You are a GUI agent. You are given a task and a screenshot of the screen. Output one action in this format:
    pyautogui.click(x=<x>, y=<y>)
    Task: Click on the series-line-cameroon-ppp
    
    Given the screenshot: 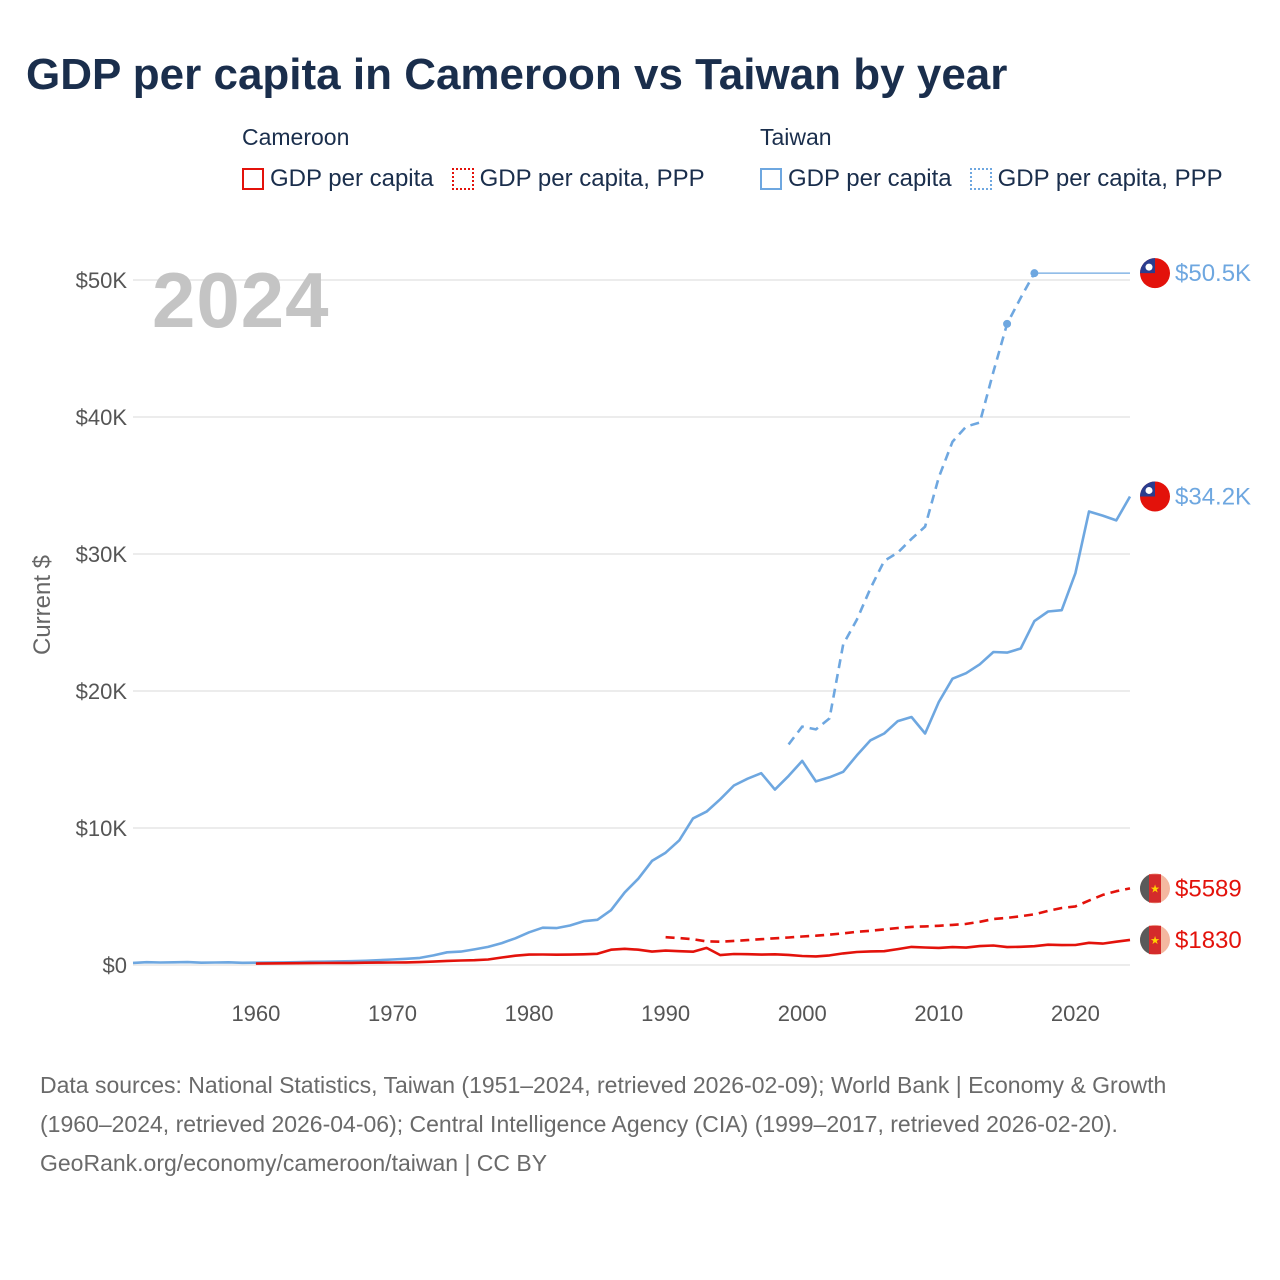 What is the action you would take?
    pyautogui.click(x=898, y=915)
    